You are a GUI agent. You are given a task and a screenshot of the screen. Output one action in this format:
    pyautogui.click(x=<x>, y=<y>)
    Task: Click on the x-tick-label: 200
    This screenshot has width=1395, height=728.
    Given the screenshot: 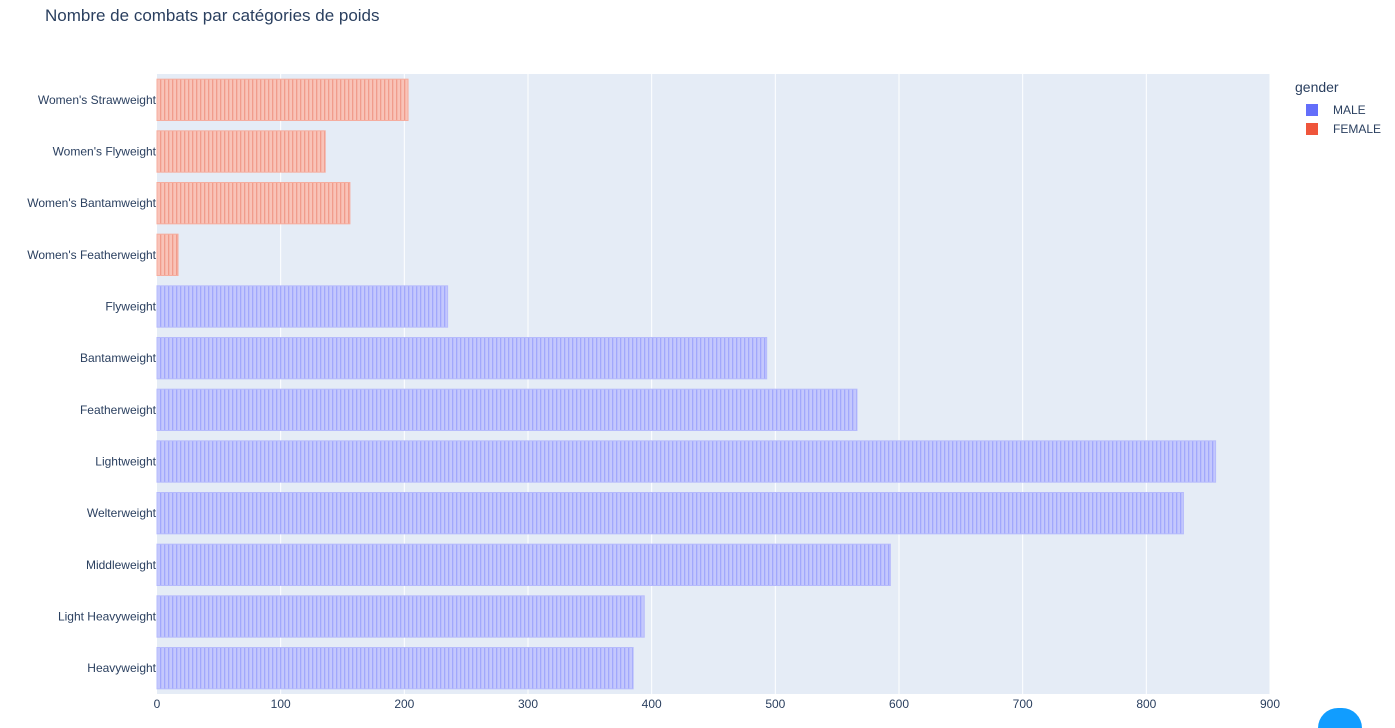 What is the action you would take?
    pyautogui.click(x=404, y=704)
    